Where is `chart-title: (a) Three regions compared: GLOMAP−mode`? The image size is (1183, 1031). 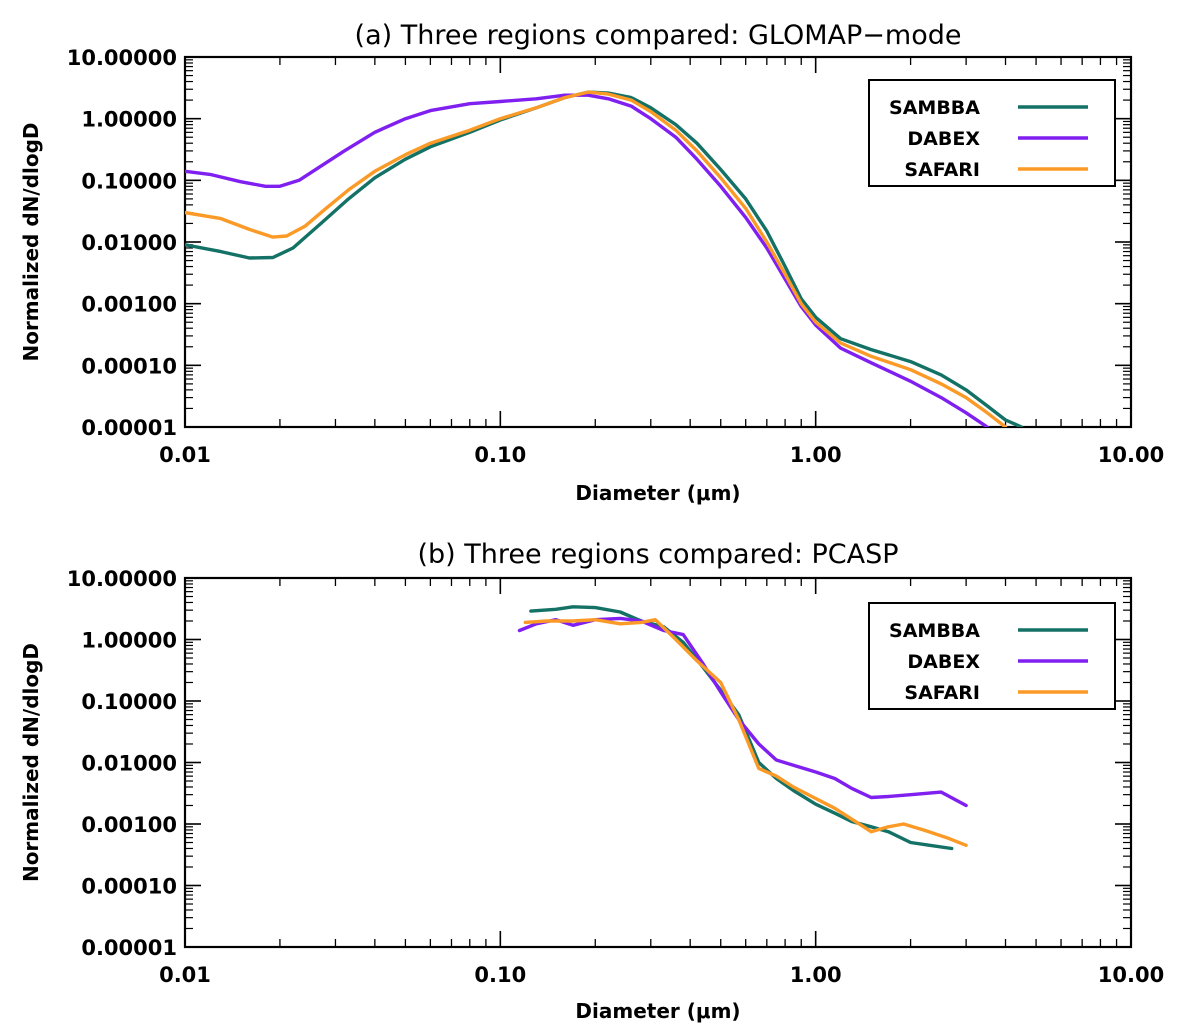 chart-title: (a) Three regions compared: GLOMAP−mode is located at coordinates (658, 35).